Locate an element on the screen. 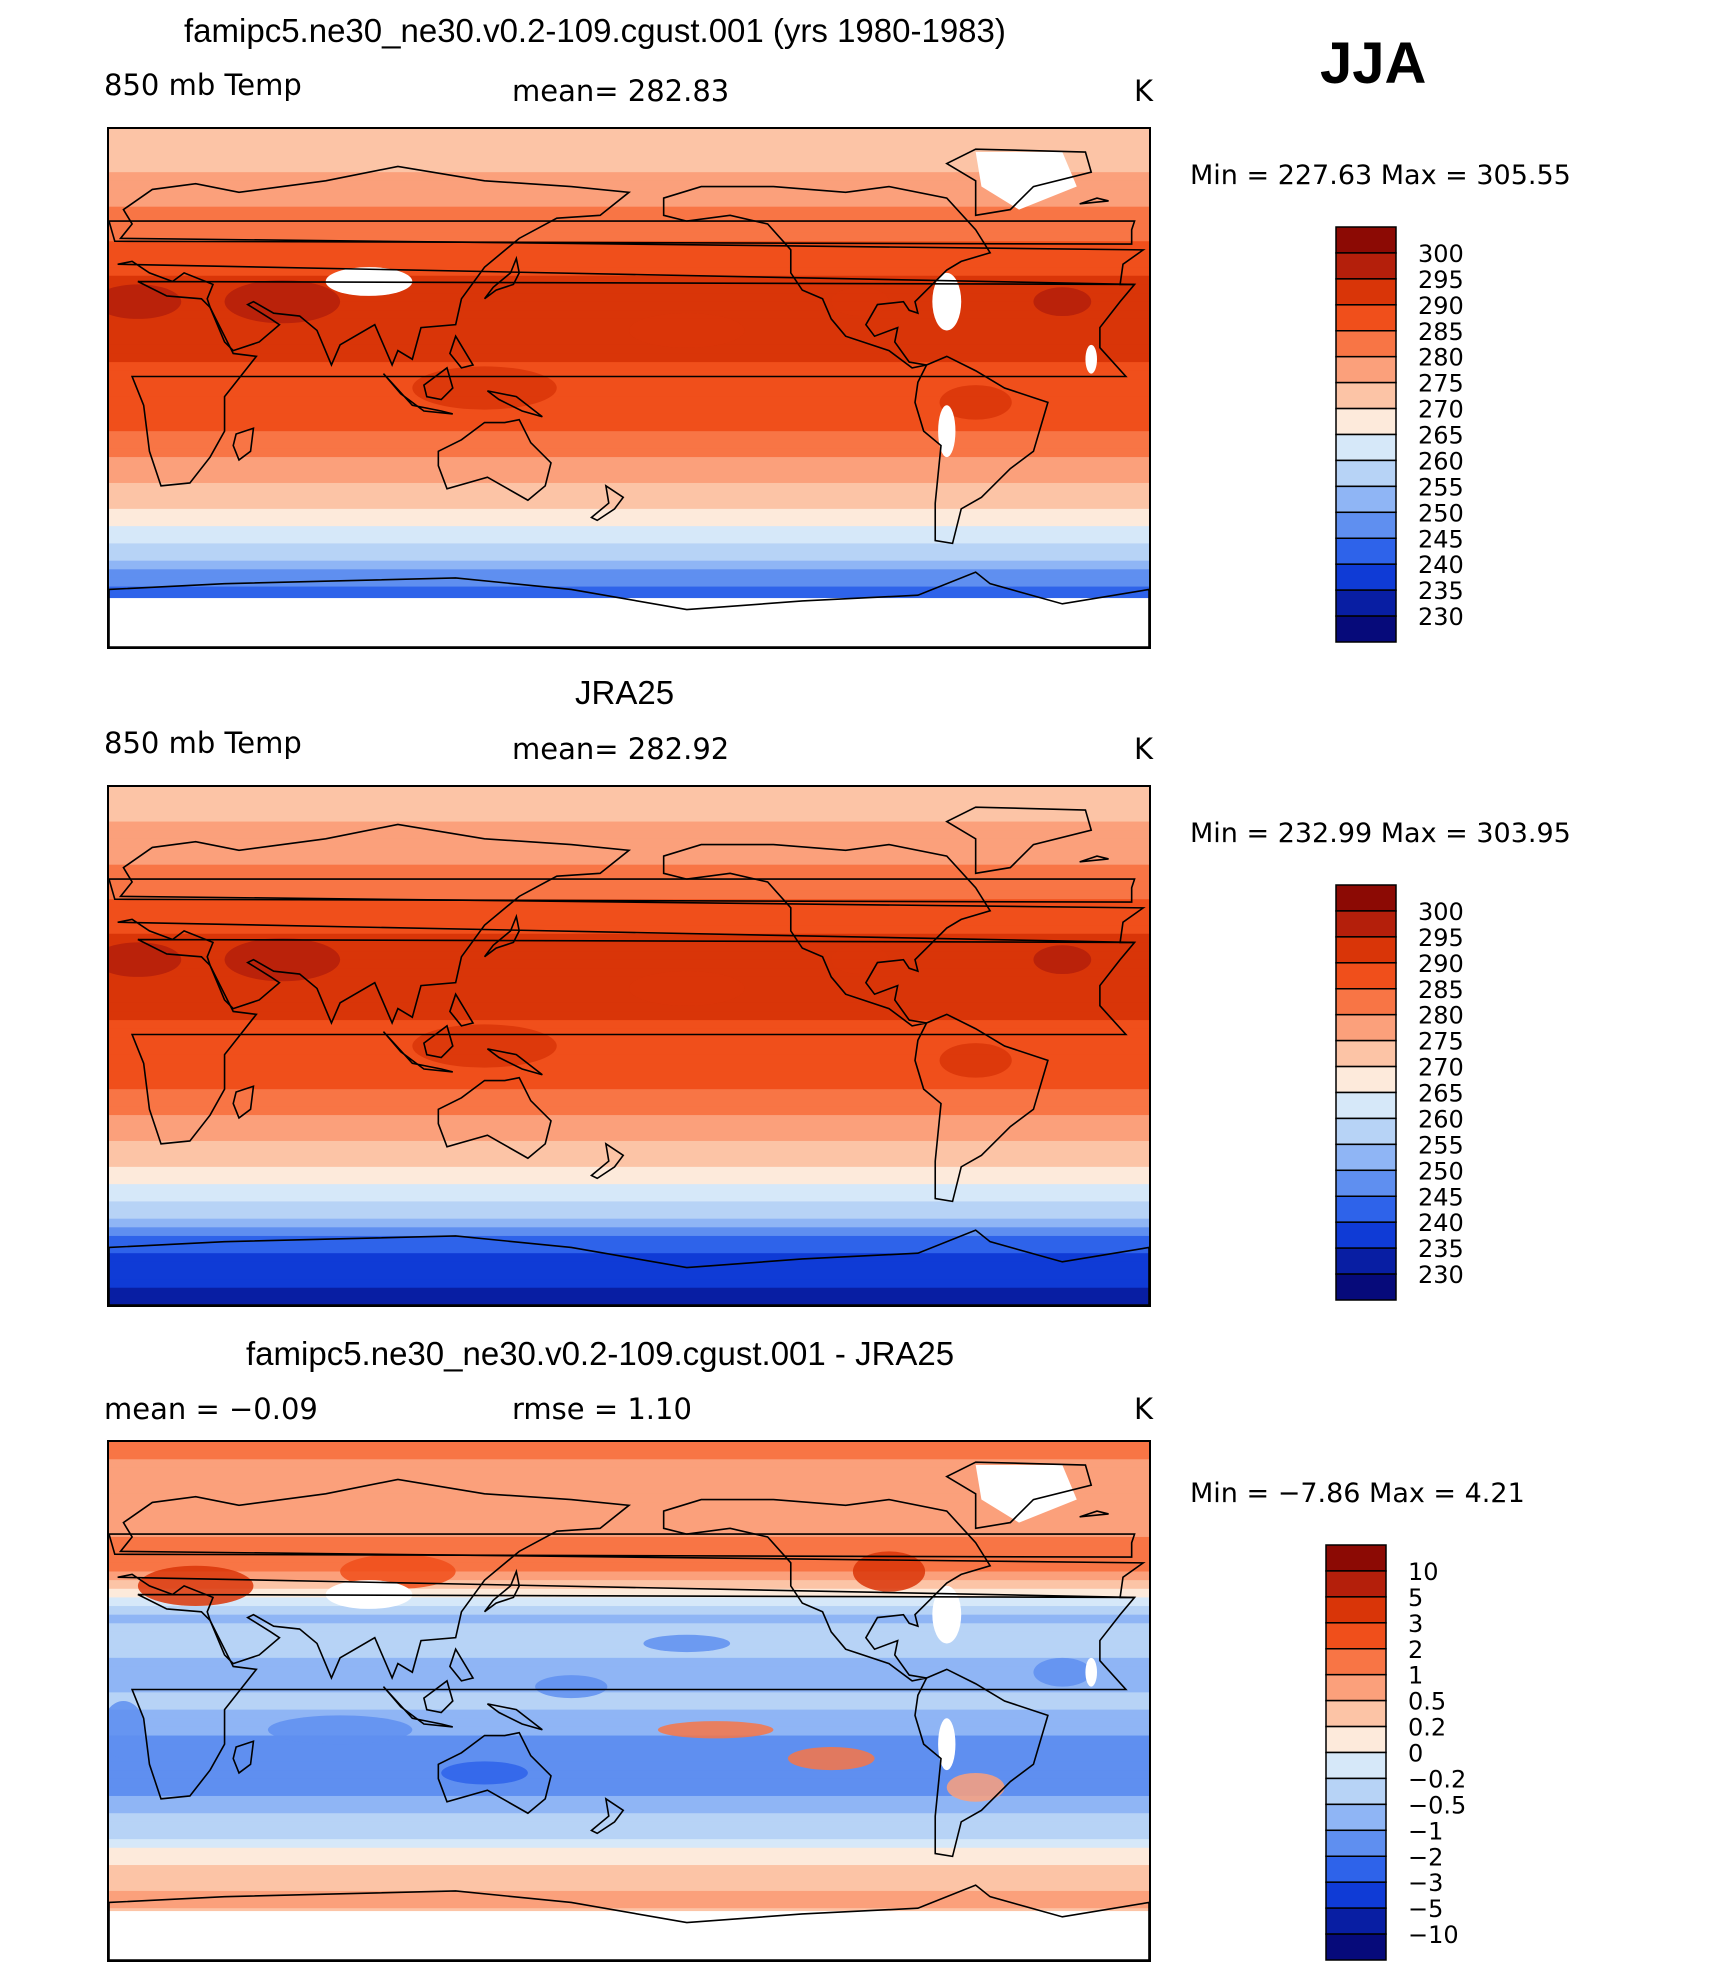 Image resolution: width=1710 pixels, height=1963 pixels. colorbar-label: 295 is located at coordinates (1441, 280).